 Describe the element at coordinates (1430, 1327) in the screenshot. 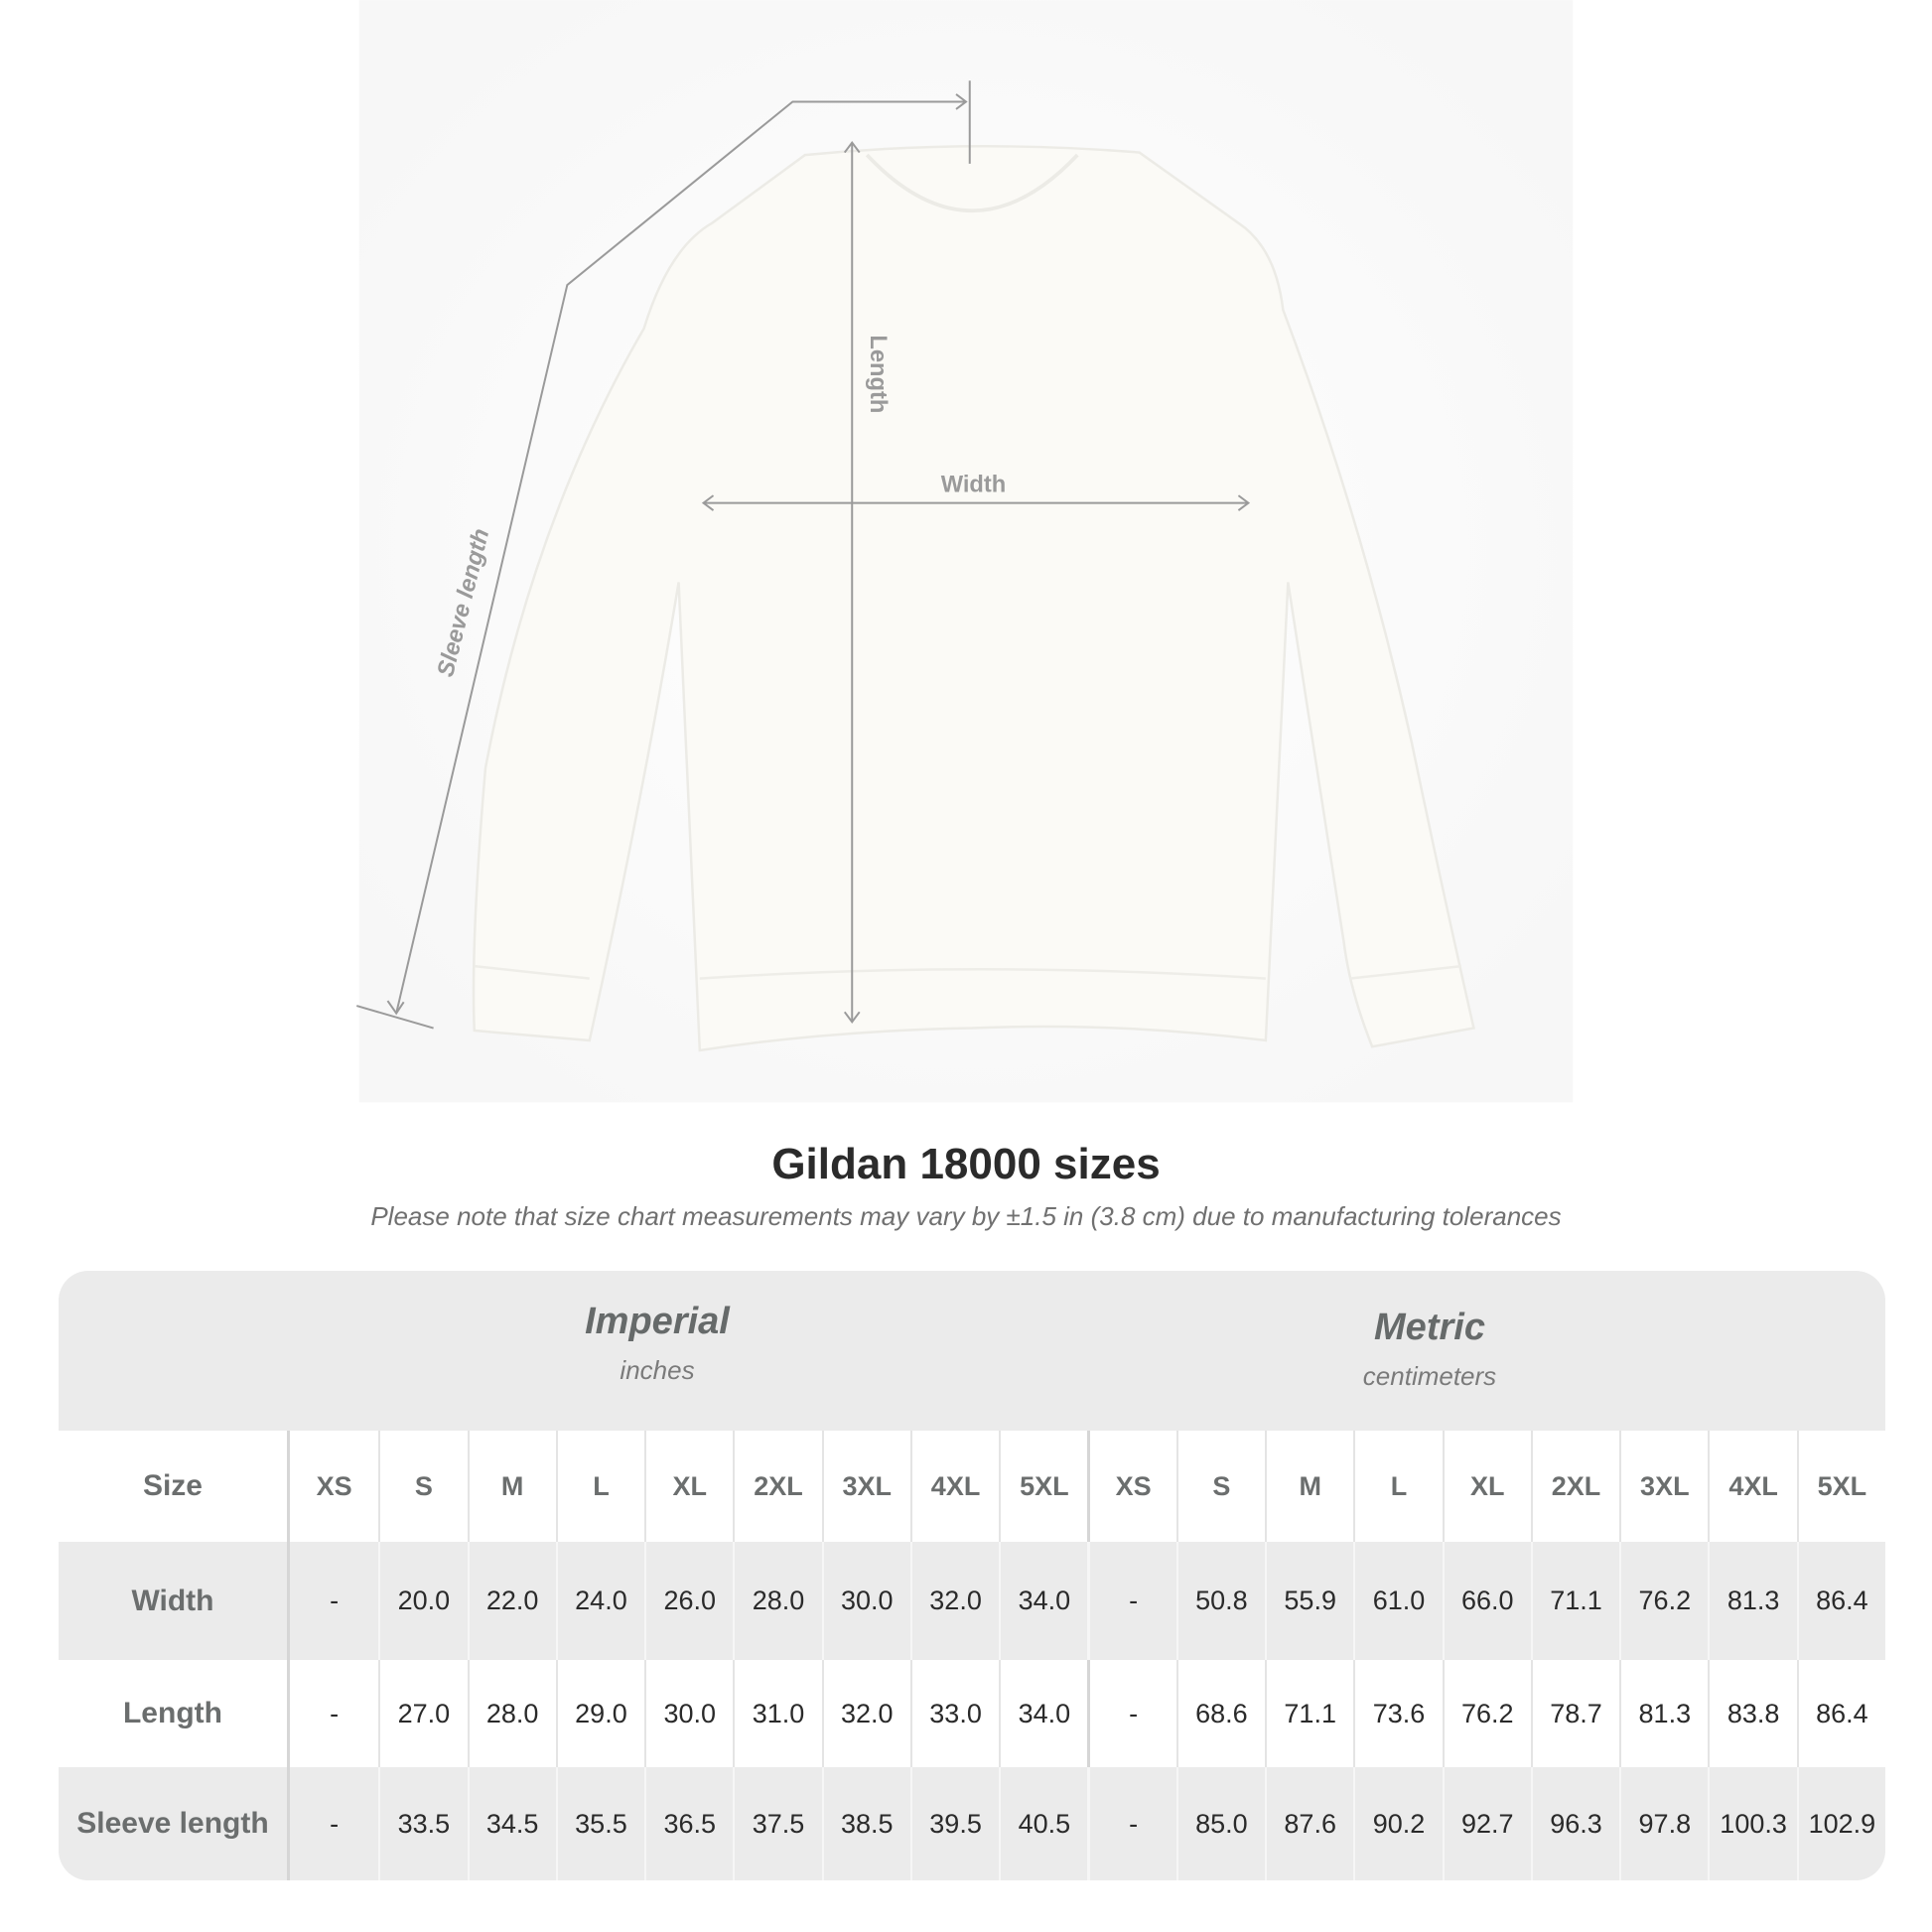

I see `metric-title: Metric` at that location.